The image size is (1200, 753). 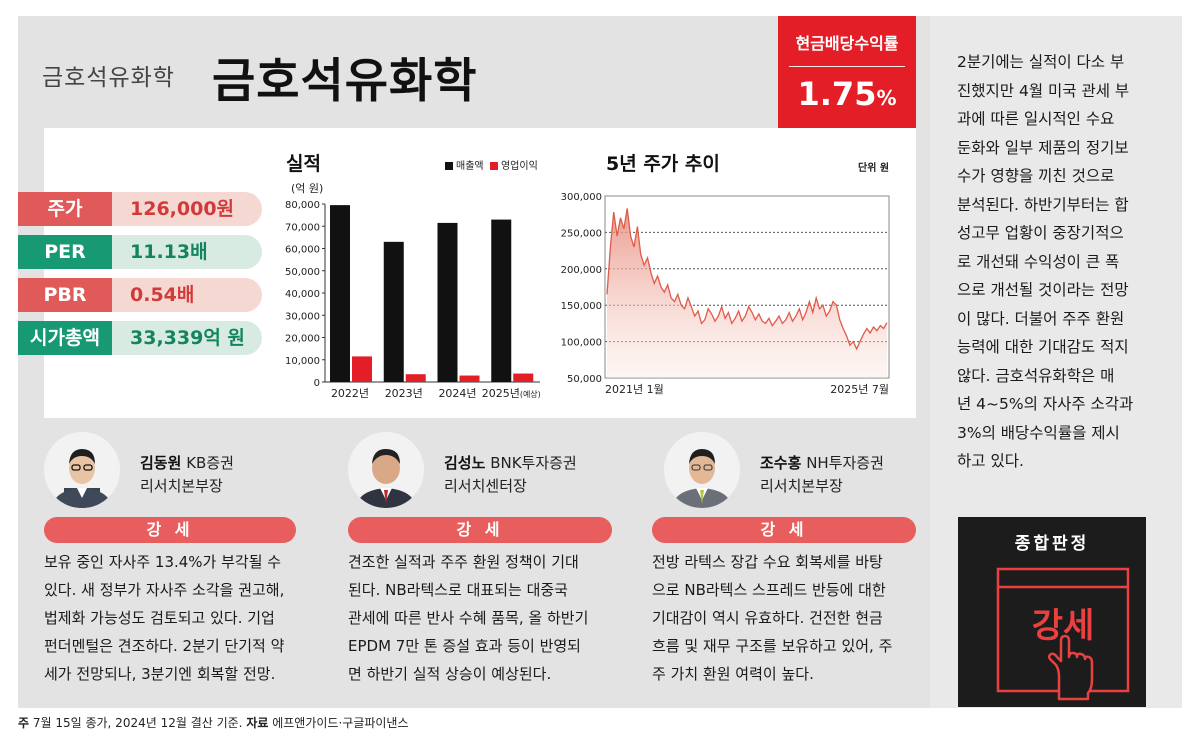 What do you see at coordinates (1052, 544) in the screenshot?
I see `verdict-title: 종합판정` at bounding box center [1052, 544].